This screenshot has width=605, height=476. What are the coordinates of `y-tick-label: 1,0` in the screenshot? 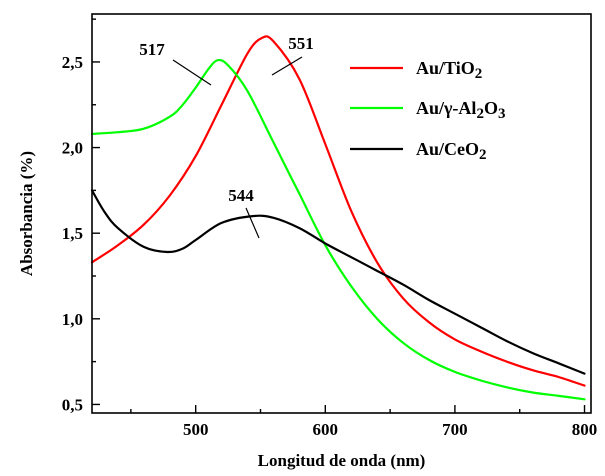 It's located at (72, 319).